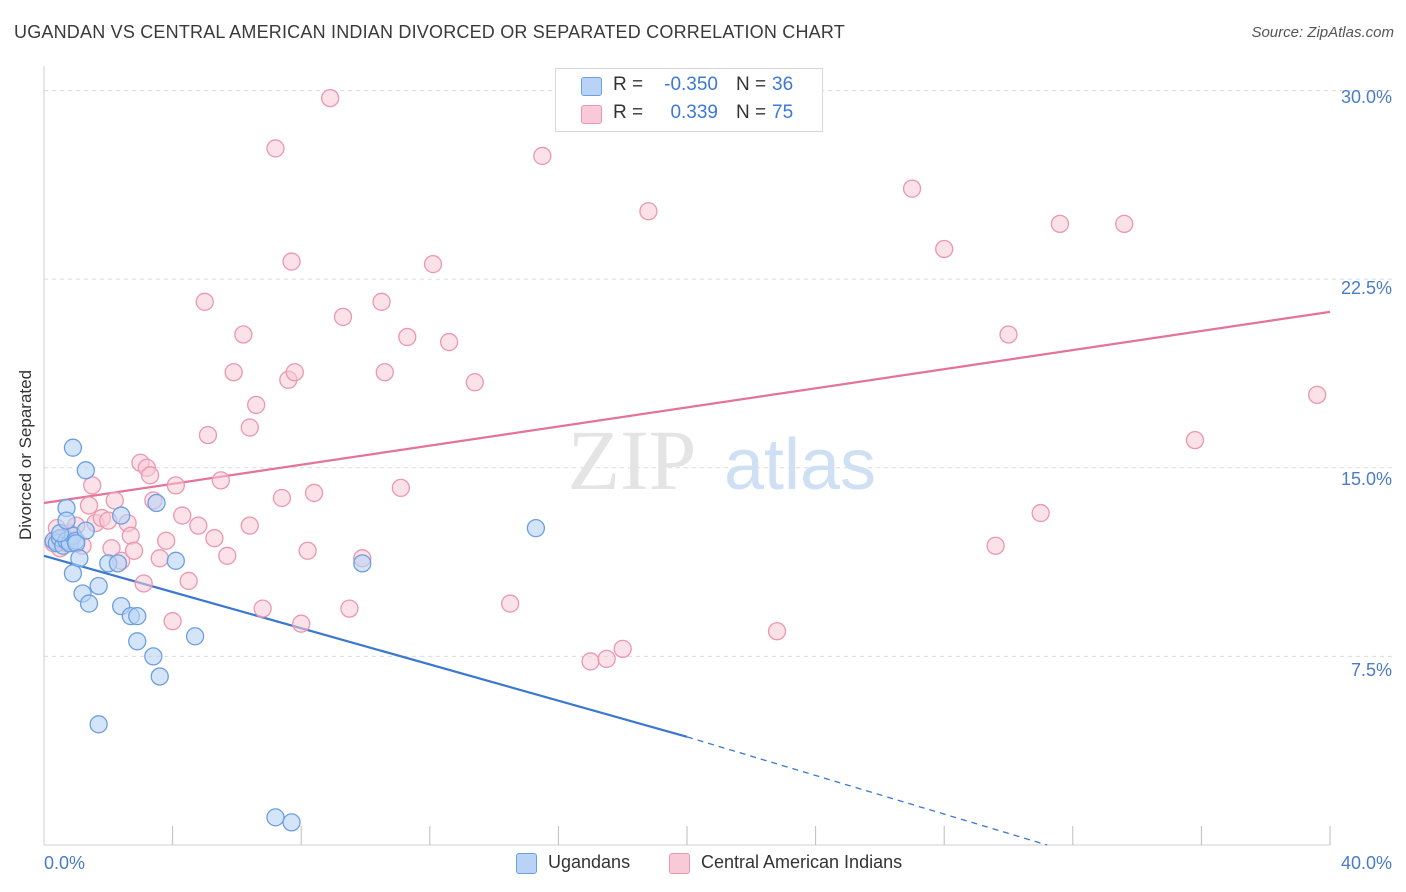 Image resolution: width=1406 pixels, height=892 pixels. I want to click on y-tick-label-15: 15.0%, so click(1366, 479).